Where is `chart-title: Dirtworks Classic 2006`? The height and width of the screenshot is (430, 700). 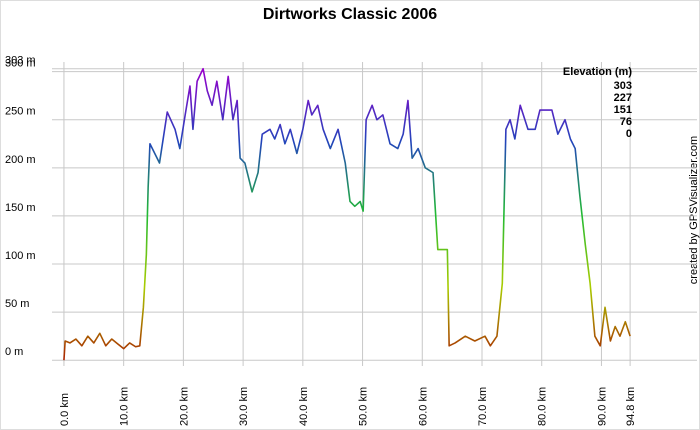 chart-title: Dirtworks Classic 2006 is located at coordinates (350, 14).